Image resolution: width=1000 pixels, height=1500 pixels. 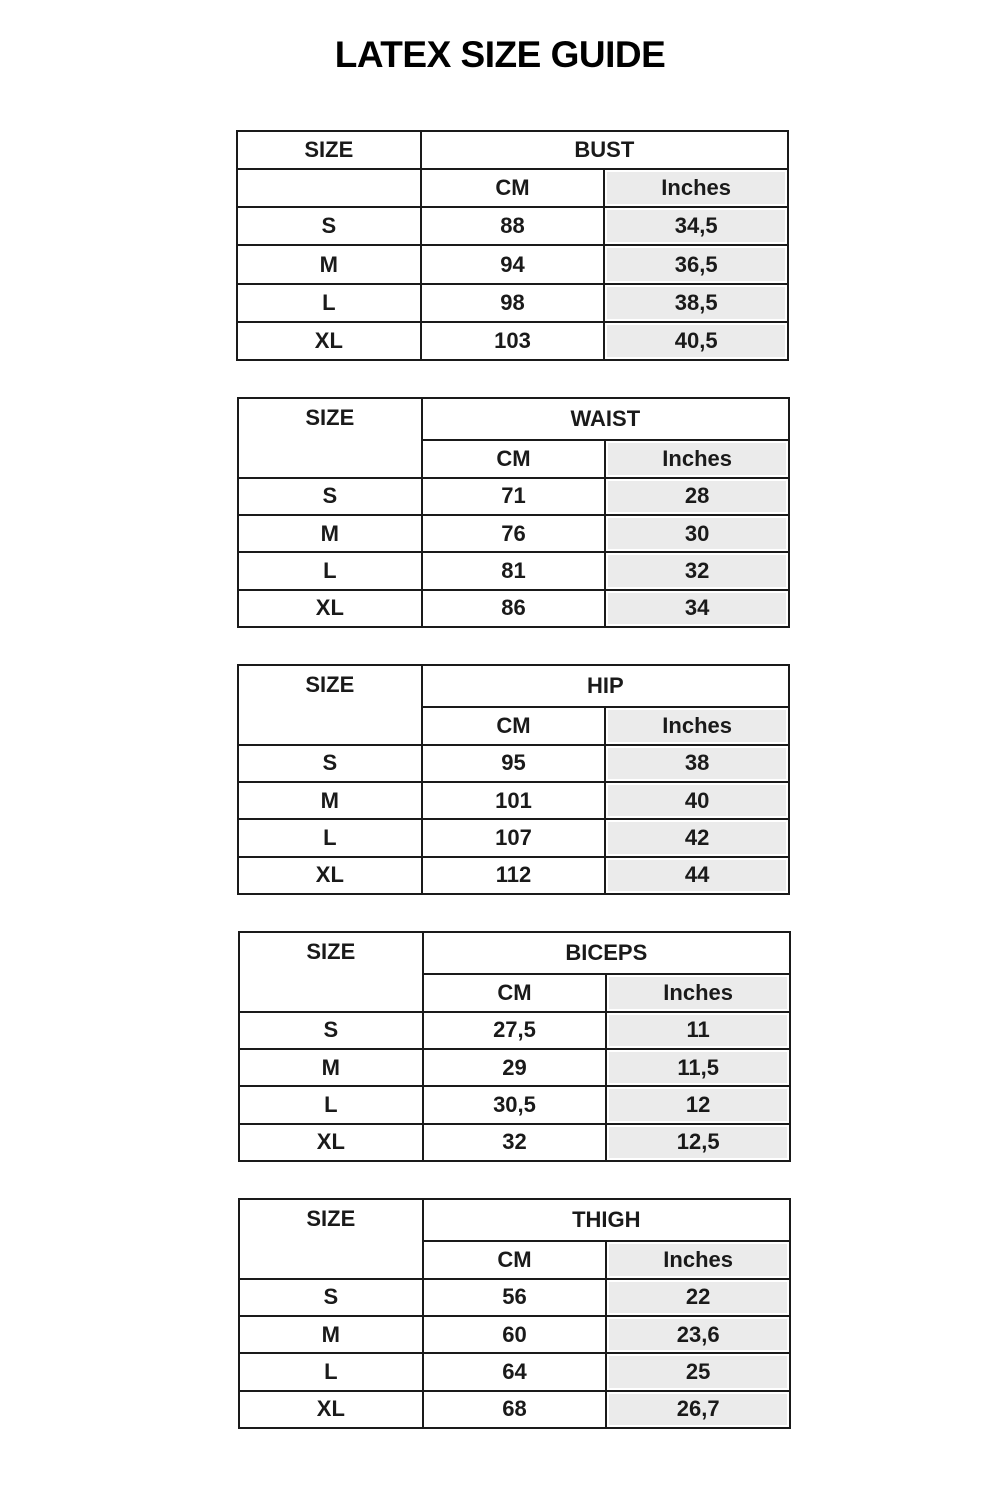 I want to click on cm-cell: 86, so click(x=513, y=608).